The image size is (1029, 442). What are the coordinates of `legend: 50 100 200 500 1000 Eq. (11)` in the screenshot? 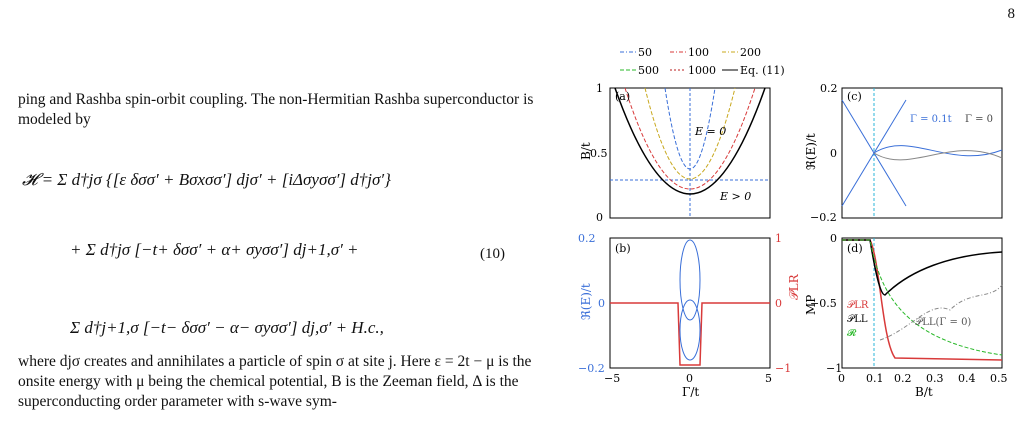 It's located at (702, 61).